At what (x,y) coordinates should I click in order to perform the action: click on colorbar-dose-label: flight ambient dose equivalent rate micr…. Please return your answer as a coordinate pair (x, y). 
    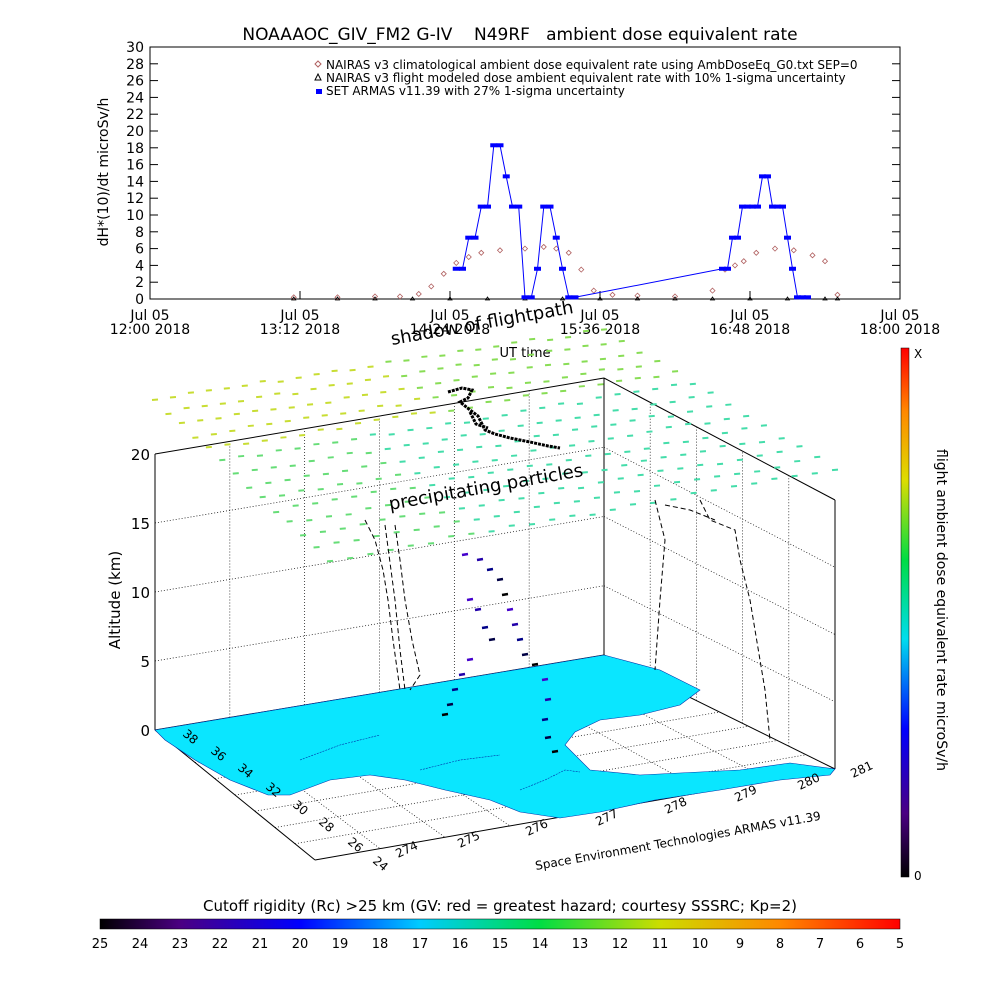
    Looking at the image, I should click on (941, 610).